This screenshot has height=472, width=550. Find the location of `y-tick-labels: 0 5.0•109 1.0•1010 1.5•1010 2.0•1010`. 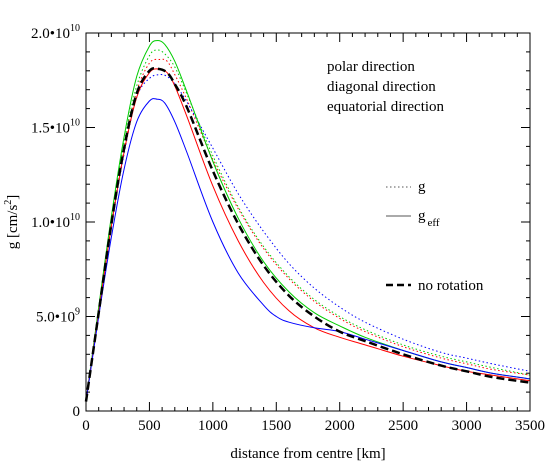

y-tick-labels: 0 5.0•109 1.0•1010 1.5•1010 2.0•1010 is located at coordinates (55, 221).